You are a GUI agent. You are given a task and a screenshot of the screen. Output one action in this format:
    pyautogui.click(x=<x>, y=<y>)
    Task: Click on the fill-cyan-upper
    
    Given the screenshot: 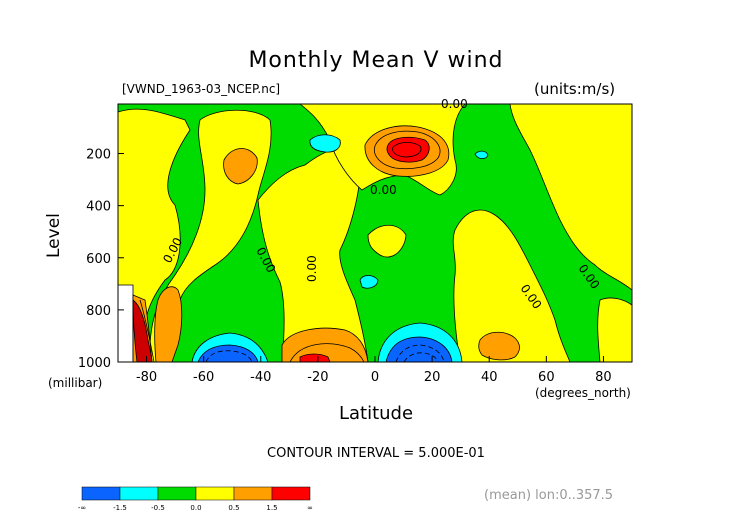 What is the action you would take?
    pyautogui.click(x=325, y=143)
    